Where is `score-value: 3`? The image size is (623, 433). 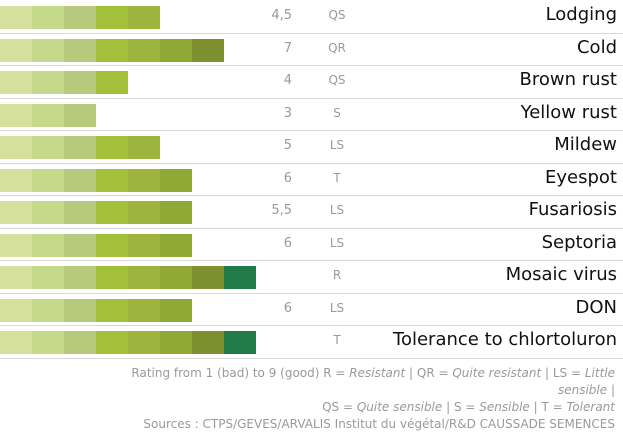 score-value: 3 is located at coordinates (287, 113).